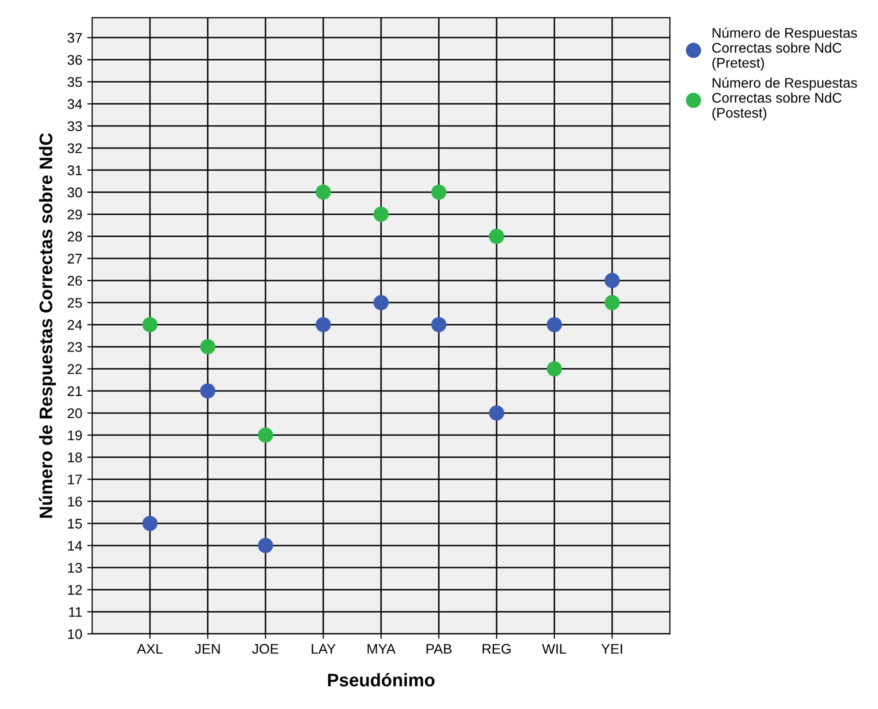  What do you see at coordinates (75, 126) in the screenshot?
I see `y-tick-label: 33` at bounding box center [75, 126].